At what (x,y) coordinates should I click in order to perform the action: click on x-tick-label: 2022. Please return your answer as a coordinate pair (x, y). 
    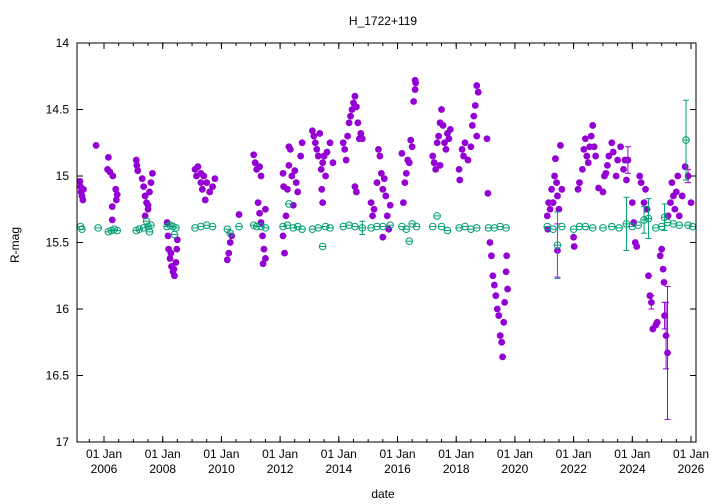
    Looking at the image, I should click on (573, 469).